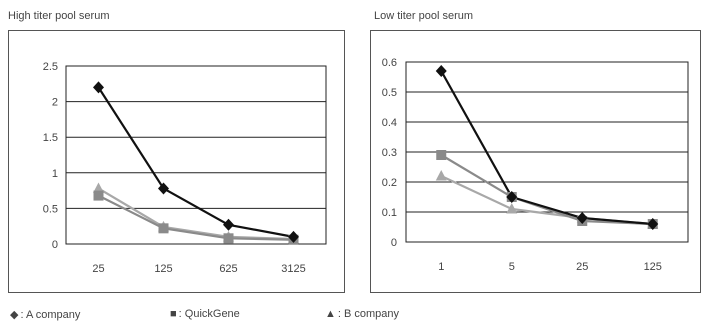 This screenshot has height=323, width=710. I want to click on legend-label: : A company, so click(50, 314).